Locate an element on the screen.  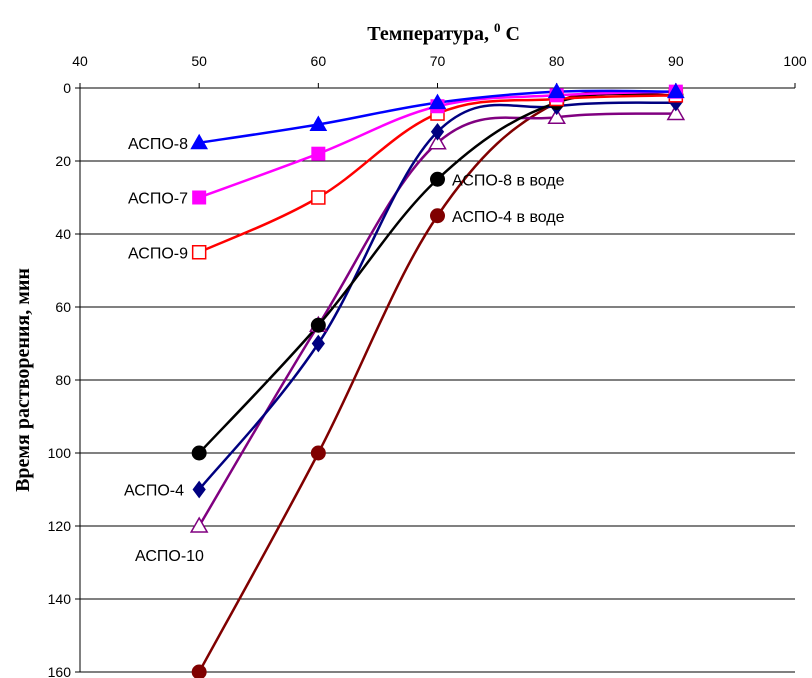
y-tick-label: 40 is located at coordinates (63, 234).